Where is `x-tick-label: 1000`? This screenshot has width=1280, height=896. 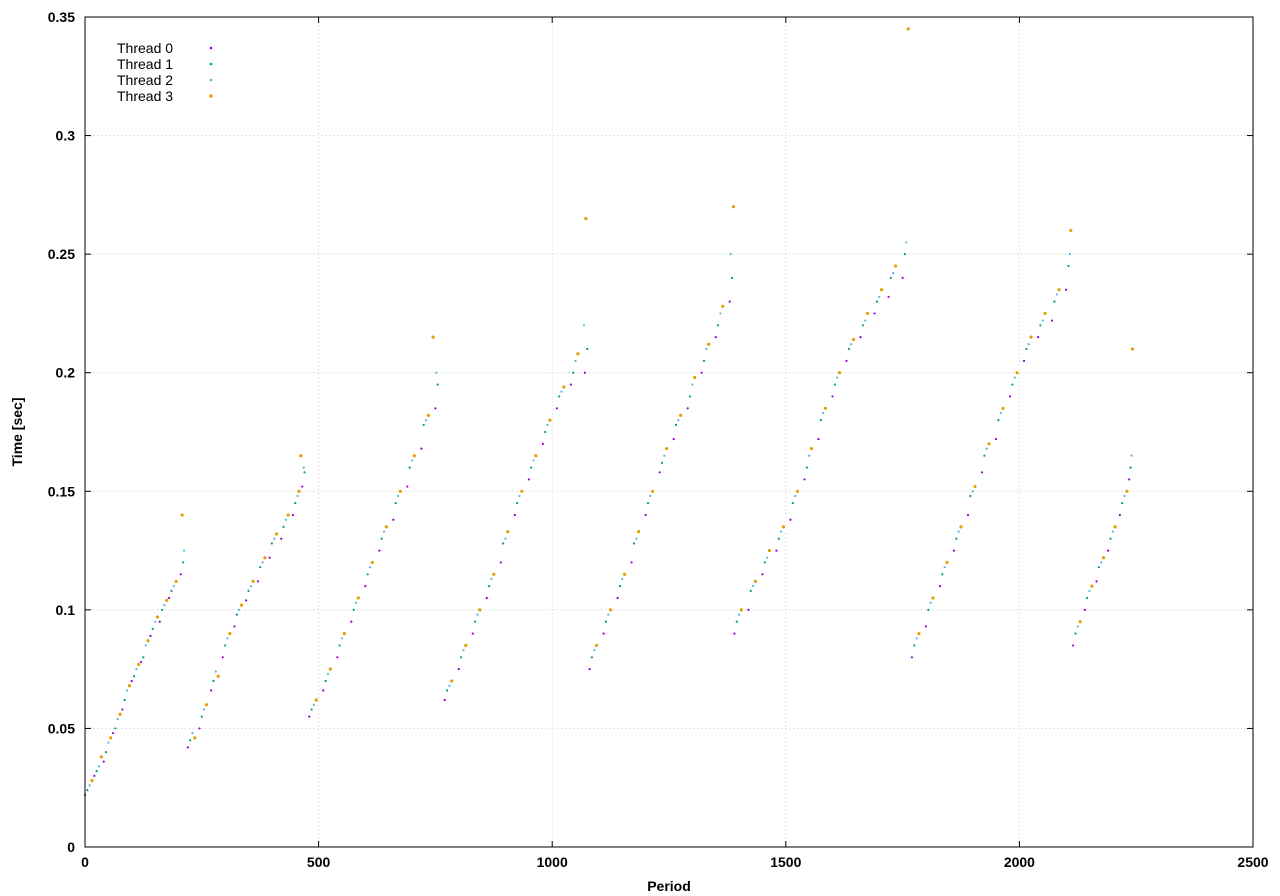
x-tick-label: 1000 is located at coordinates (552, 862).